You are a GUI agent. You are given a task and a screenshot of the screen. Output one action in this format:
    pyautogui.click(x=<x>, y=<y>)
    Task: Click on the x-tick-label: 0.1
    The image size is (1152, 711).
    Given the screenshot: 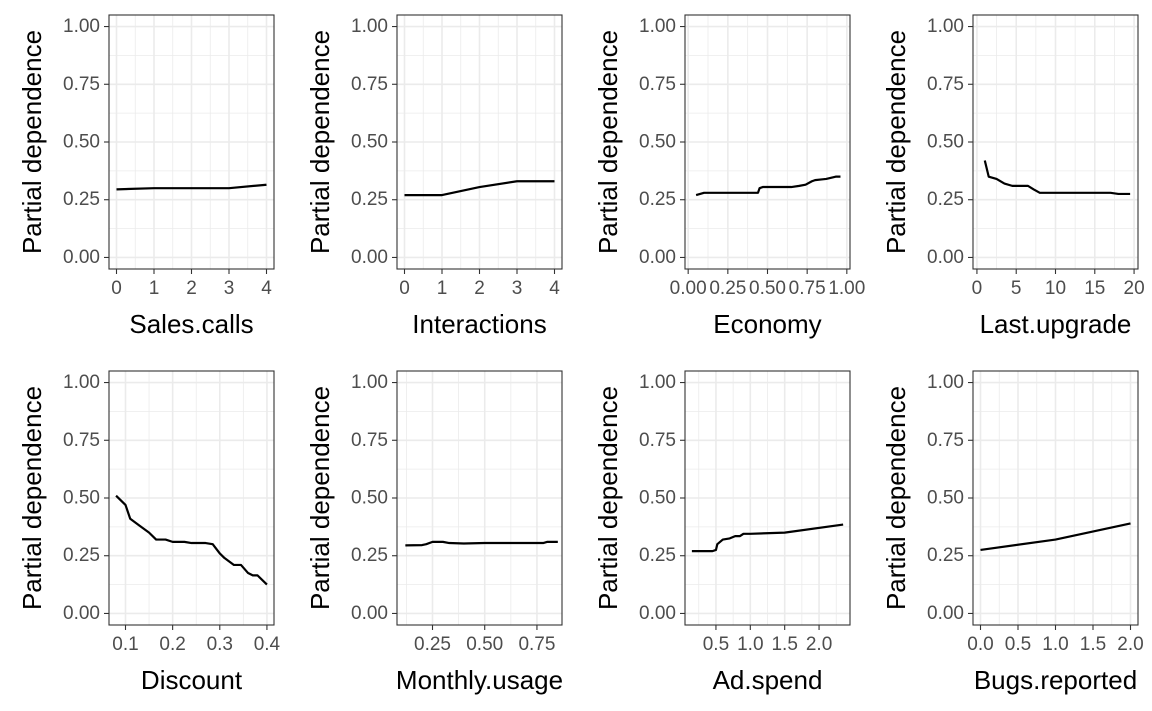 What is the action you would take?
    pyautogui.click(x=125, y=644)
    